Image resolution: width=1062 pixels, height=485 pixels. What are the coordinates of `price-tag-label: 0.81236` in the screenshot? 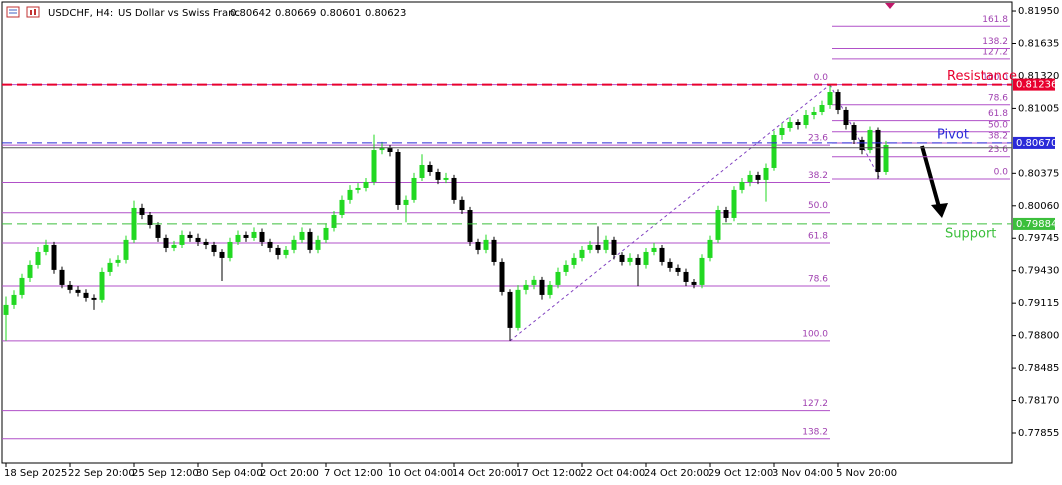 It's located at (1036, 85).